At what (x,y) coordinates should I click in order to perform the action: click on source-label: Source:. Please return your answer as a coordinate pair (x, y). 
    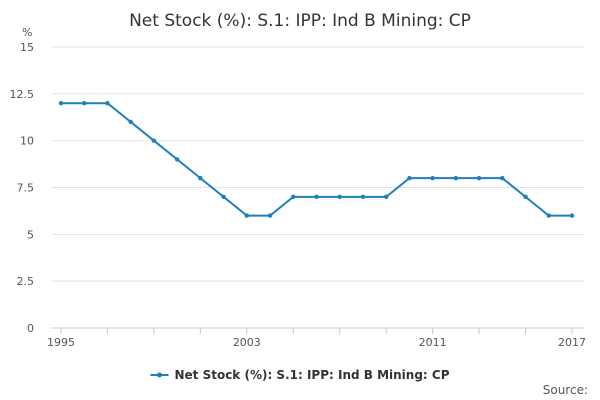
    Looking at the image, I should click on (565, 390).